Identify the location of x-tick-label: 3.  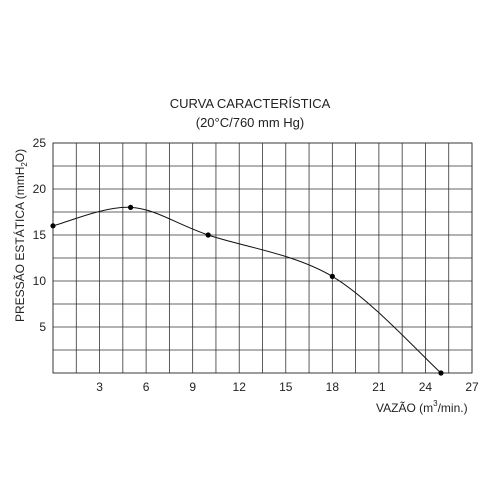
(99, 387).